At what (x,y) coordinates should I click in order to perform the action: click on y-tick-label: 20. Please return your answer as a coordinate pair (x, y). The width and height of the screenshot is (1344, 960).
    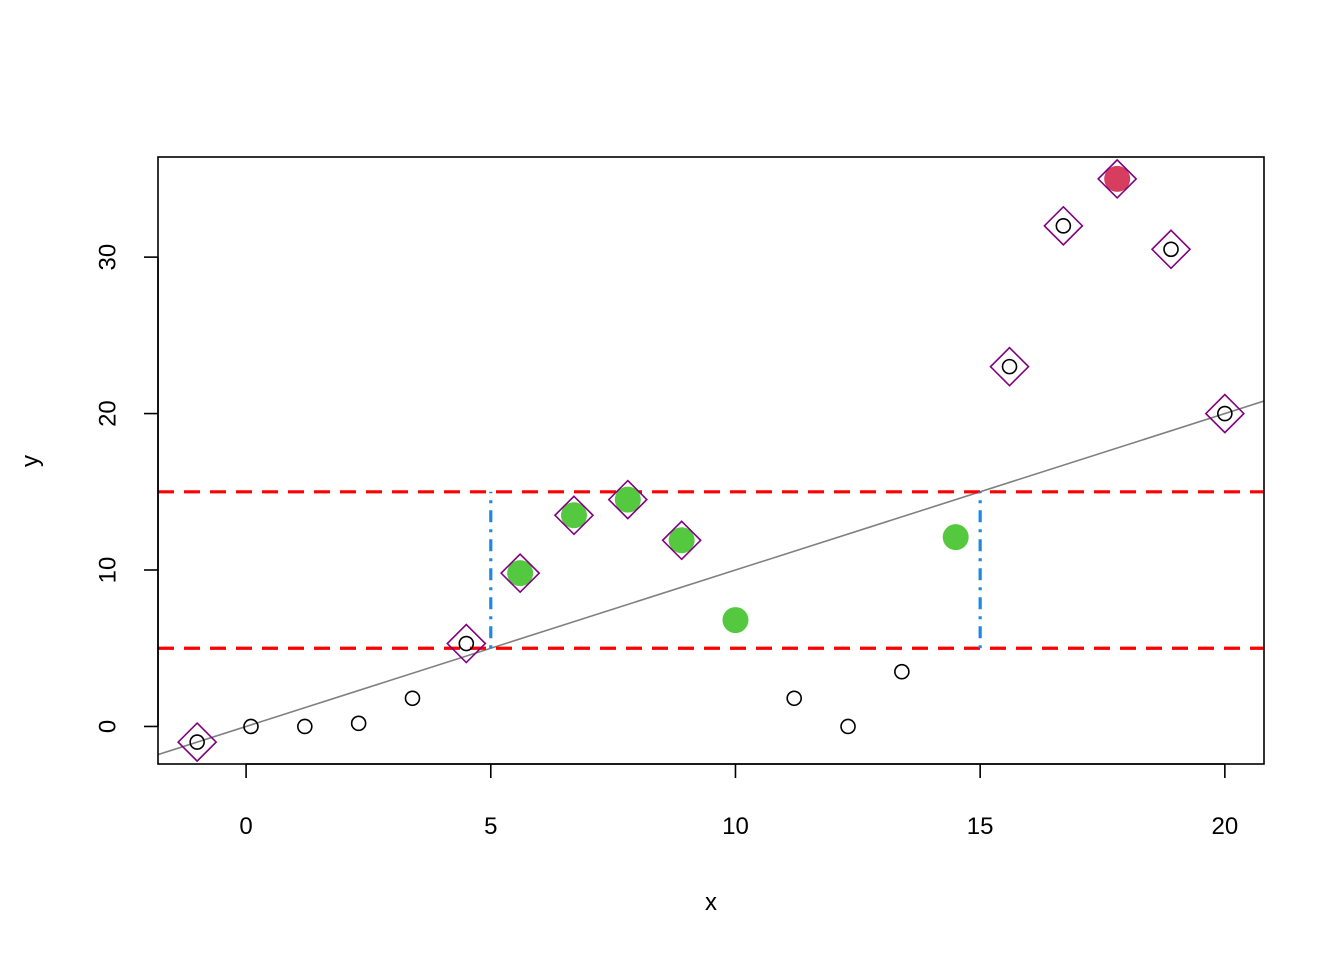
    Looking at the image, I should click on (107, 413).